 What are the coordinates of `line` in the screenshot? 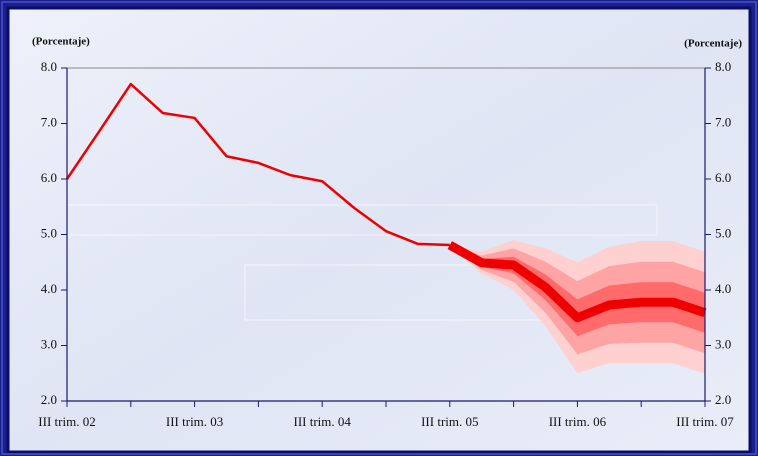 It's located at (577, 282).